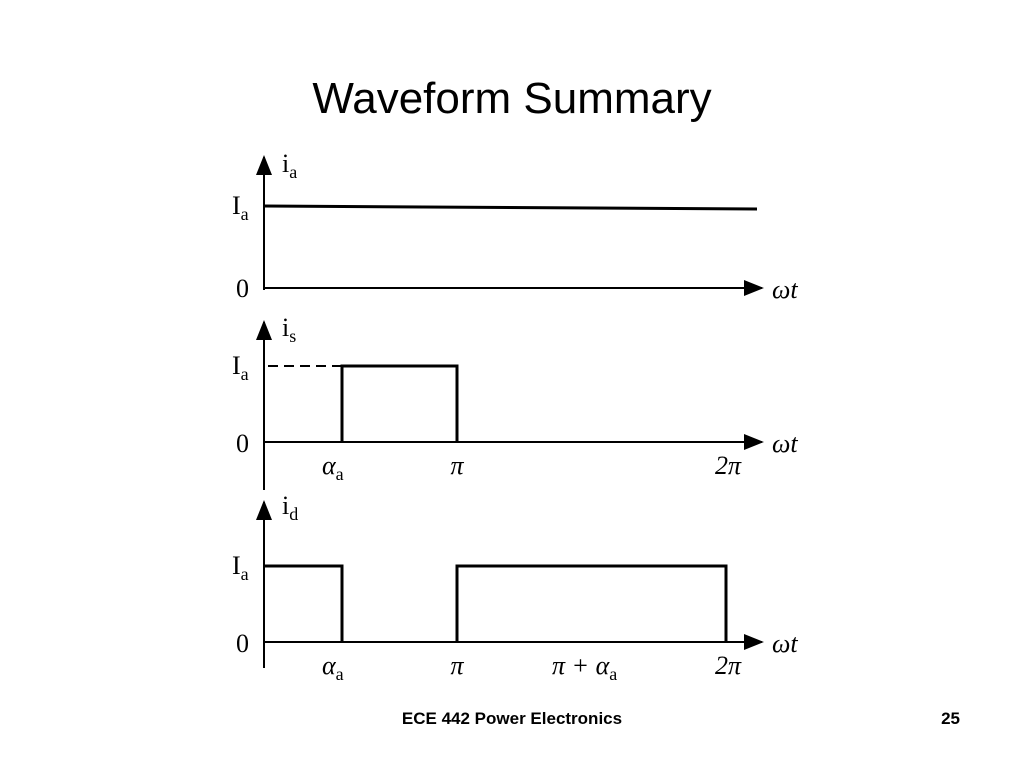 The width and height of the screenshot is (1024, 768). I want to click on panel: is Ia 0 ωt αa π 2π, so click(515, 401).